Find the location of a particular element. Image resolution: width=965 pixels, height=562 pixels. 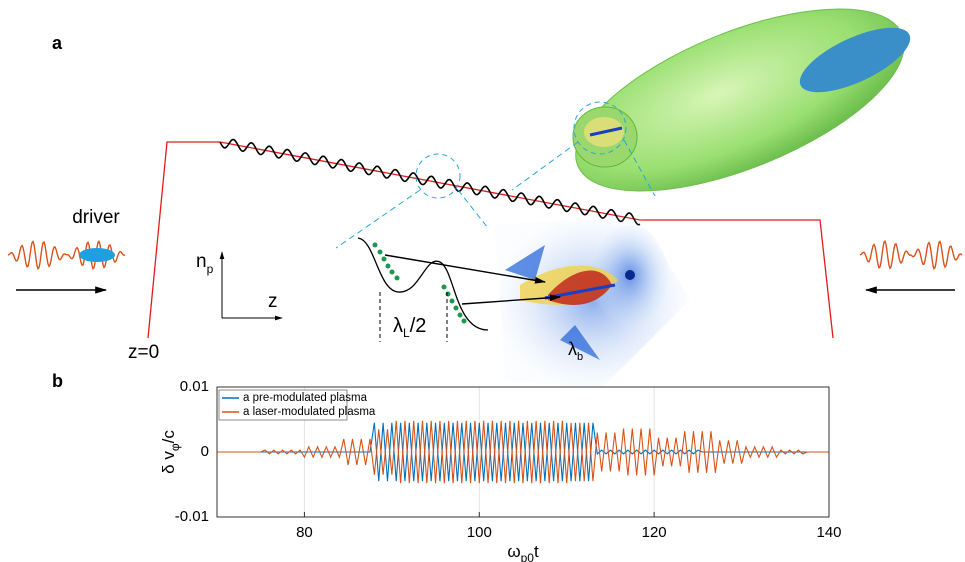

y-tick-label: -0.01 is located at coordinates (192, 516).